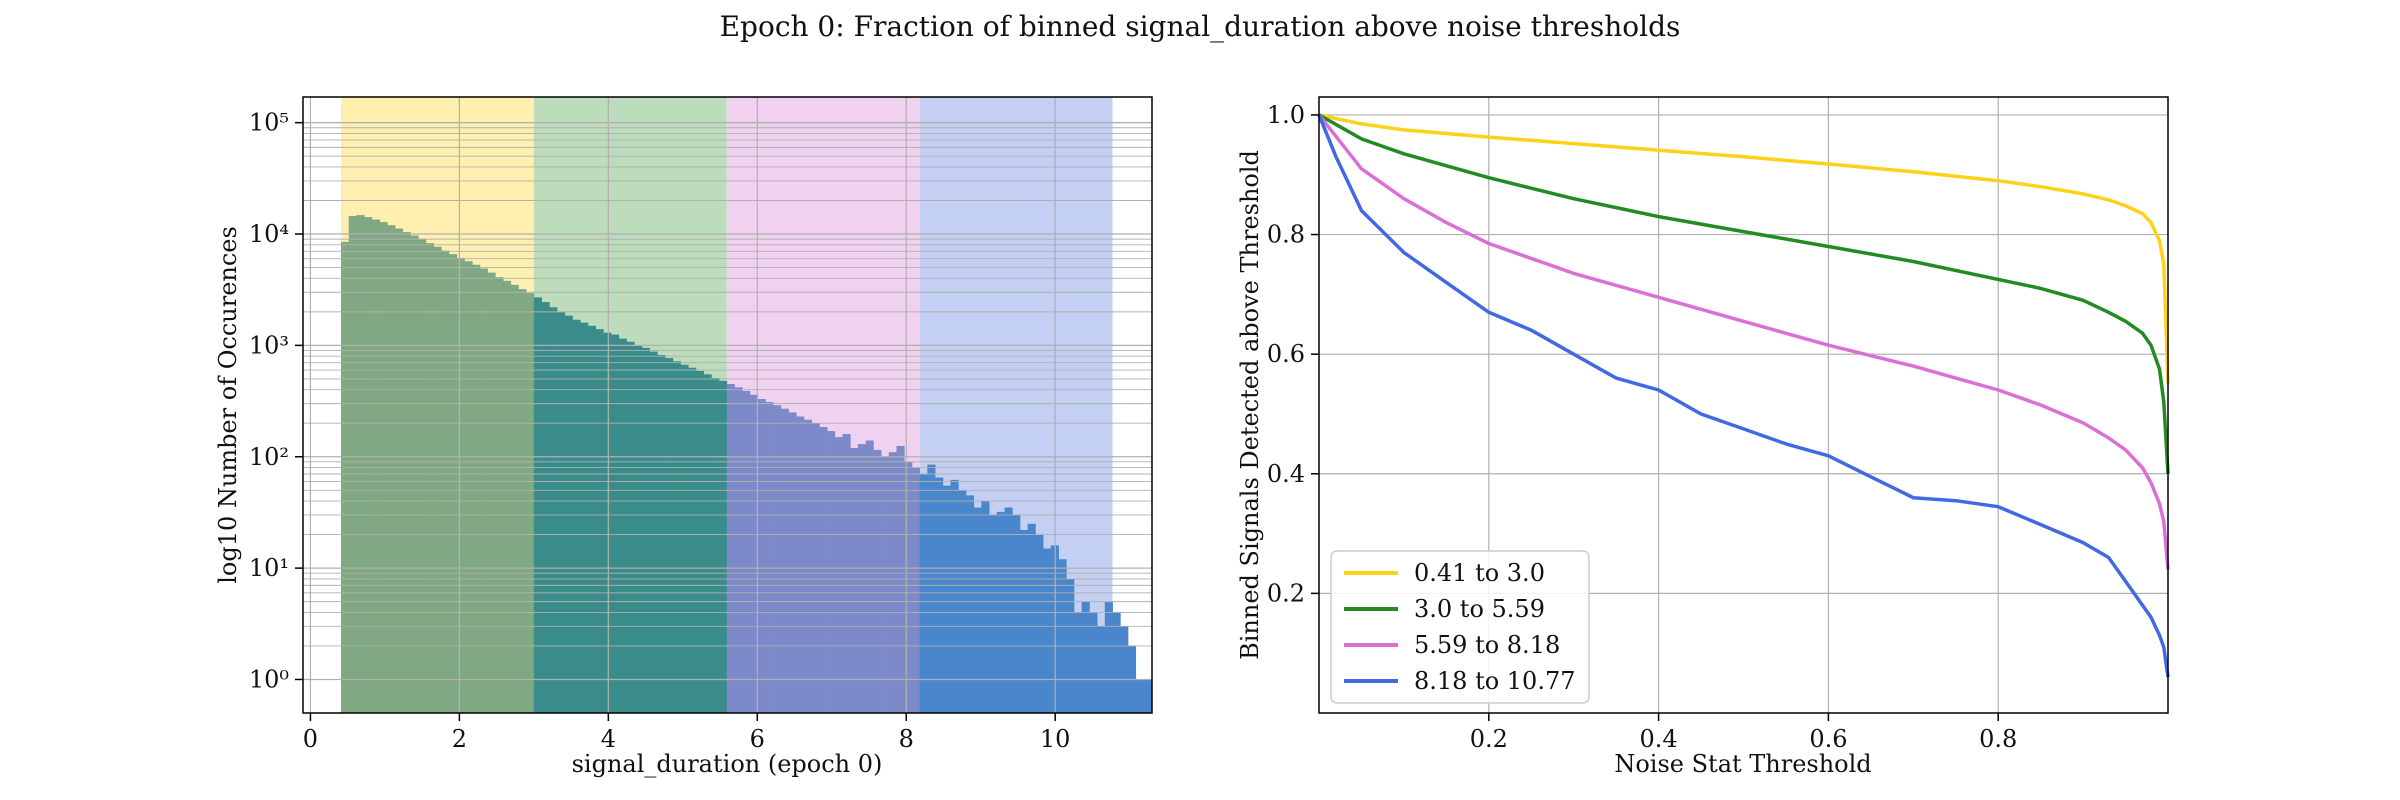  What do you see at coordinates (459, 739) in the screenshot?
I see `x-tick-label: 2` at bounding box center [459, 739].